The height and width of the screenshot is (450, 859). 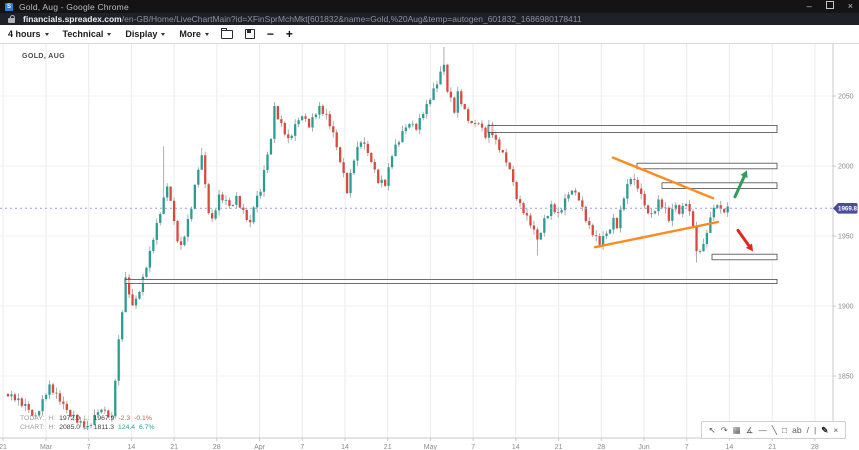 I want to click on timeframe-menu: 4 hours, so click(x=28, y=34).